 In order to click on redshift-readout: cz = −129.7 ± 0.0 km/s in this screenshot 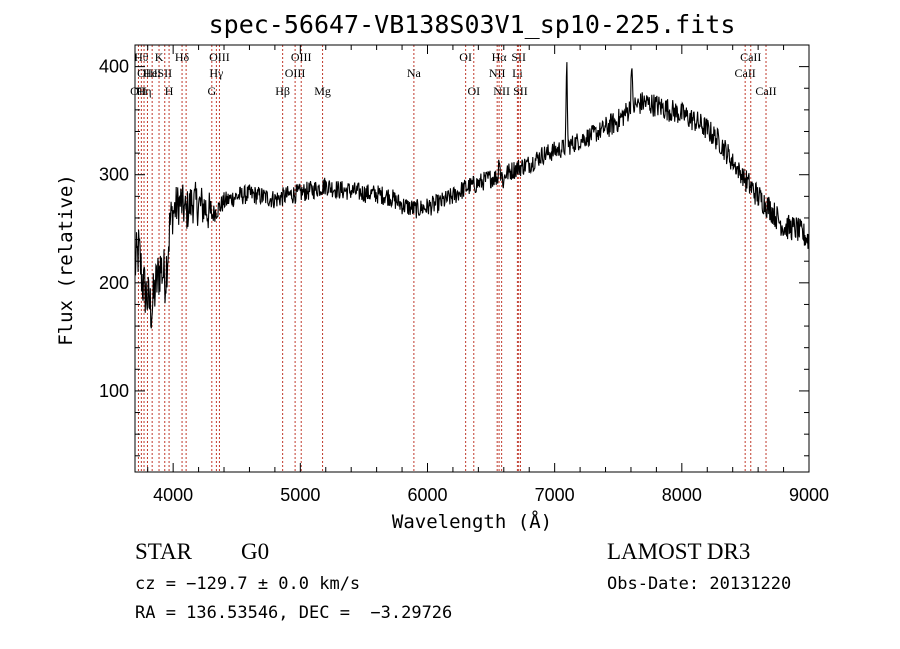, I will do `click(248, 584)`.